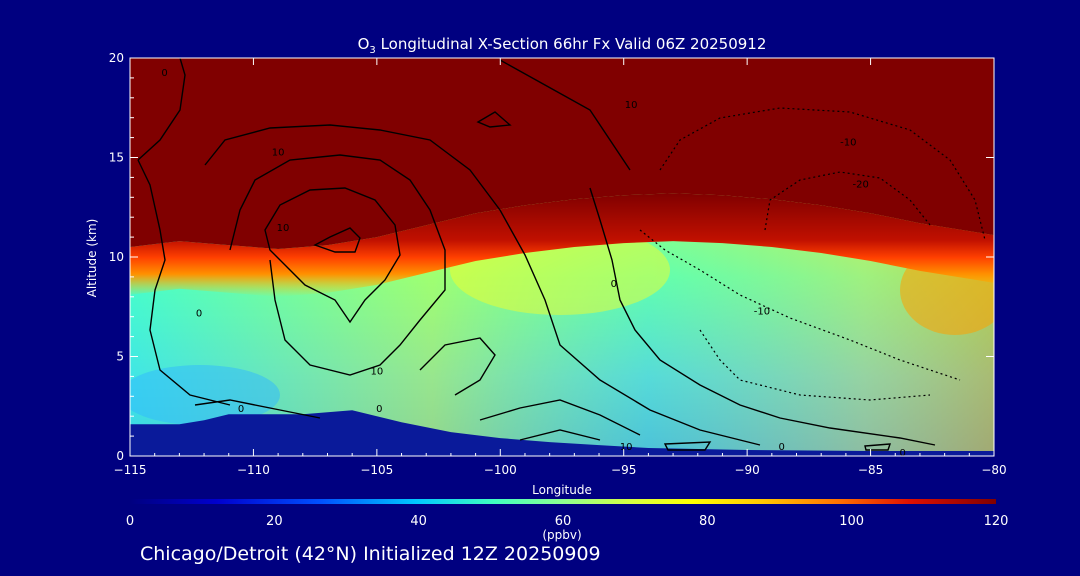  I want to click on x-tick-label: −90, so click(746, 470).